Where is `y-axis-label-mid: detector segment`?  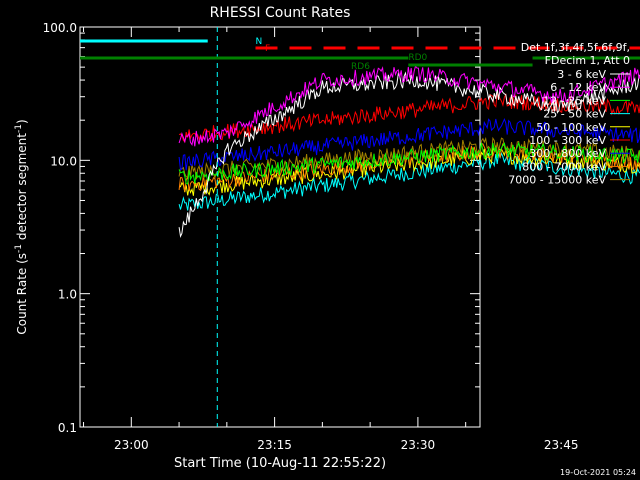
y-axis-label-mid: detector segment is located at coordinates (22, 188).